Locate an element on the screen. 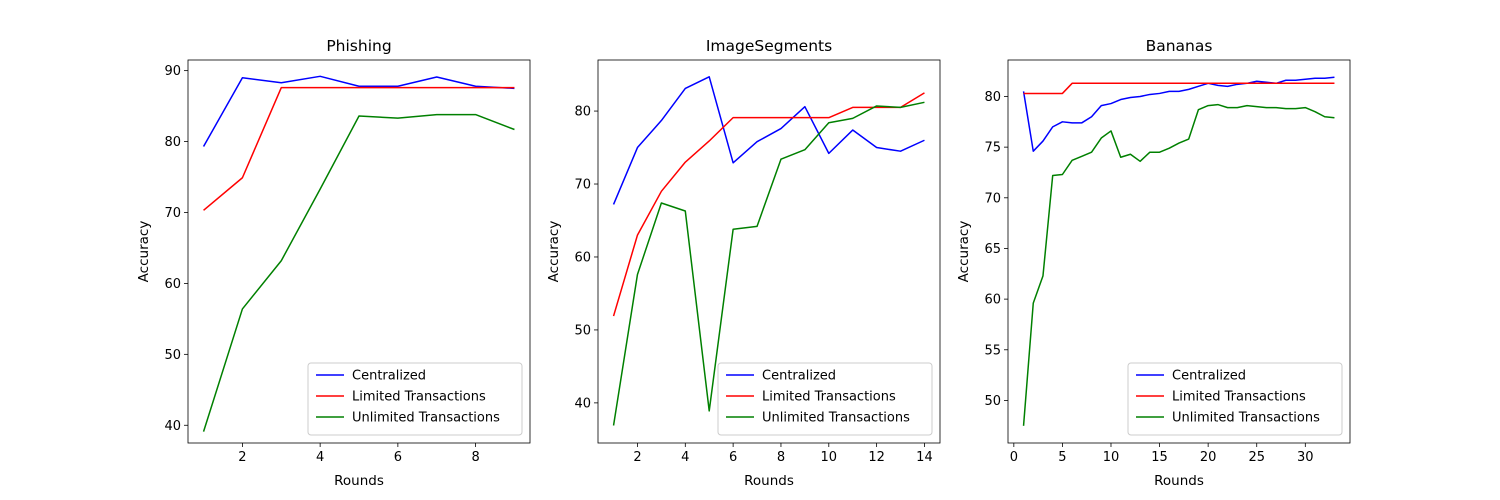 This screenshot has height=500, width=1500. x-tick-label: 12 is located at coordinates (876, 457).